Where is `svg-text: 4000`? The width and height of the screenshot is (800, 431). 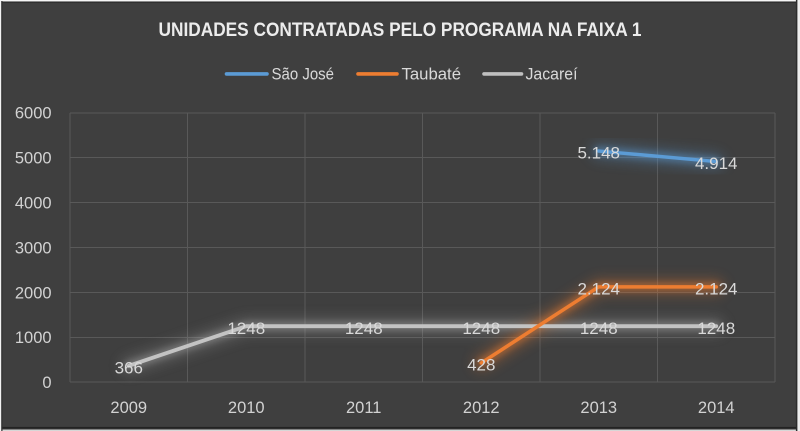 svg-text: 4000 is located at coordinates (33, 204).